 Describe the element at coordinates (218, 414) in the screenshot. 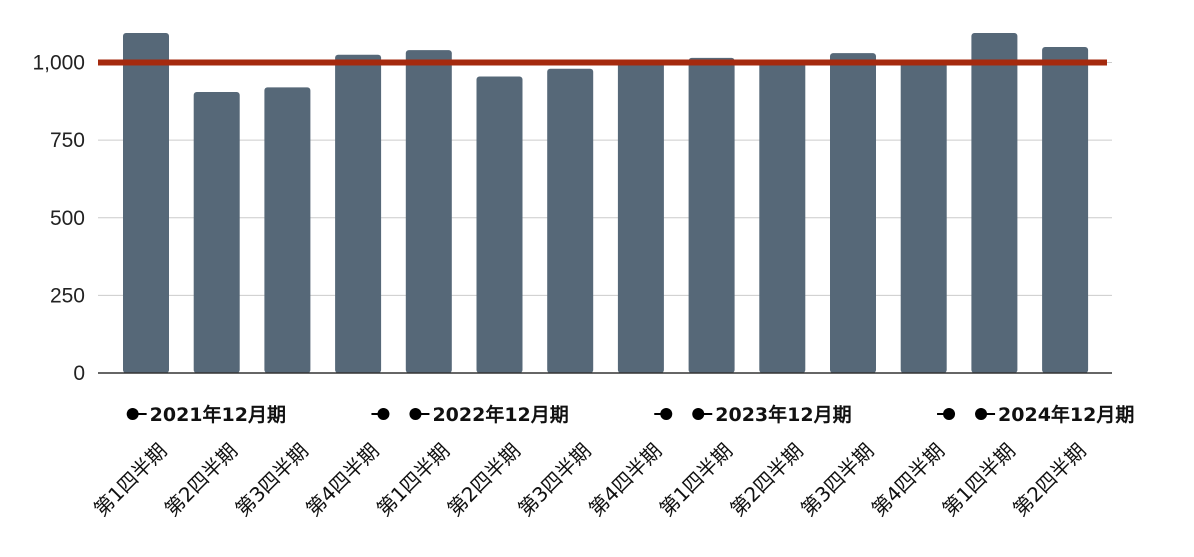

I see `group-label: 2021年12月期` at that location.